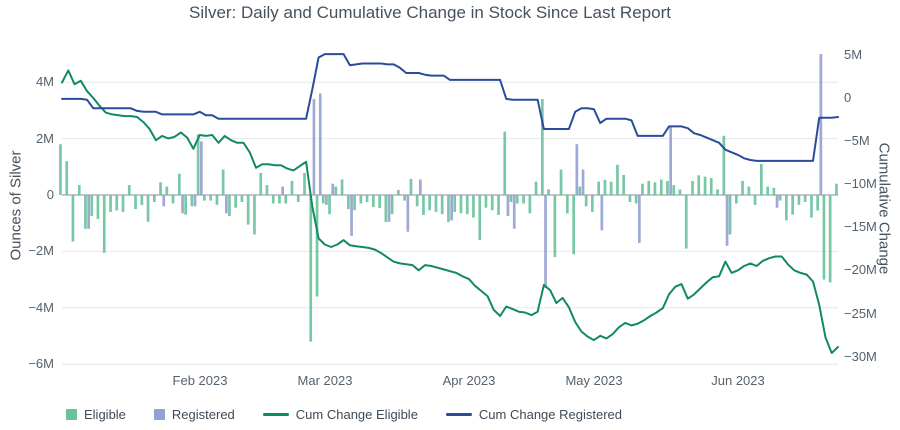  What do you see at coordinates (533, 414) in the screenshot?
I see `legend-item-cum-registered: Cum Change Registered` at bounding box center [533, 414].